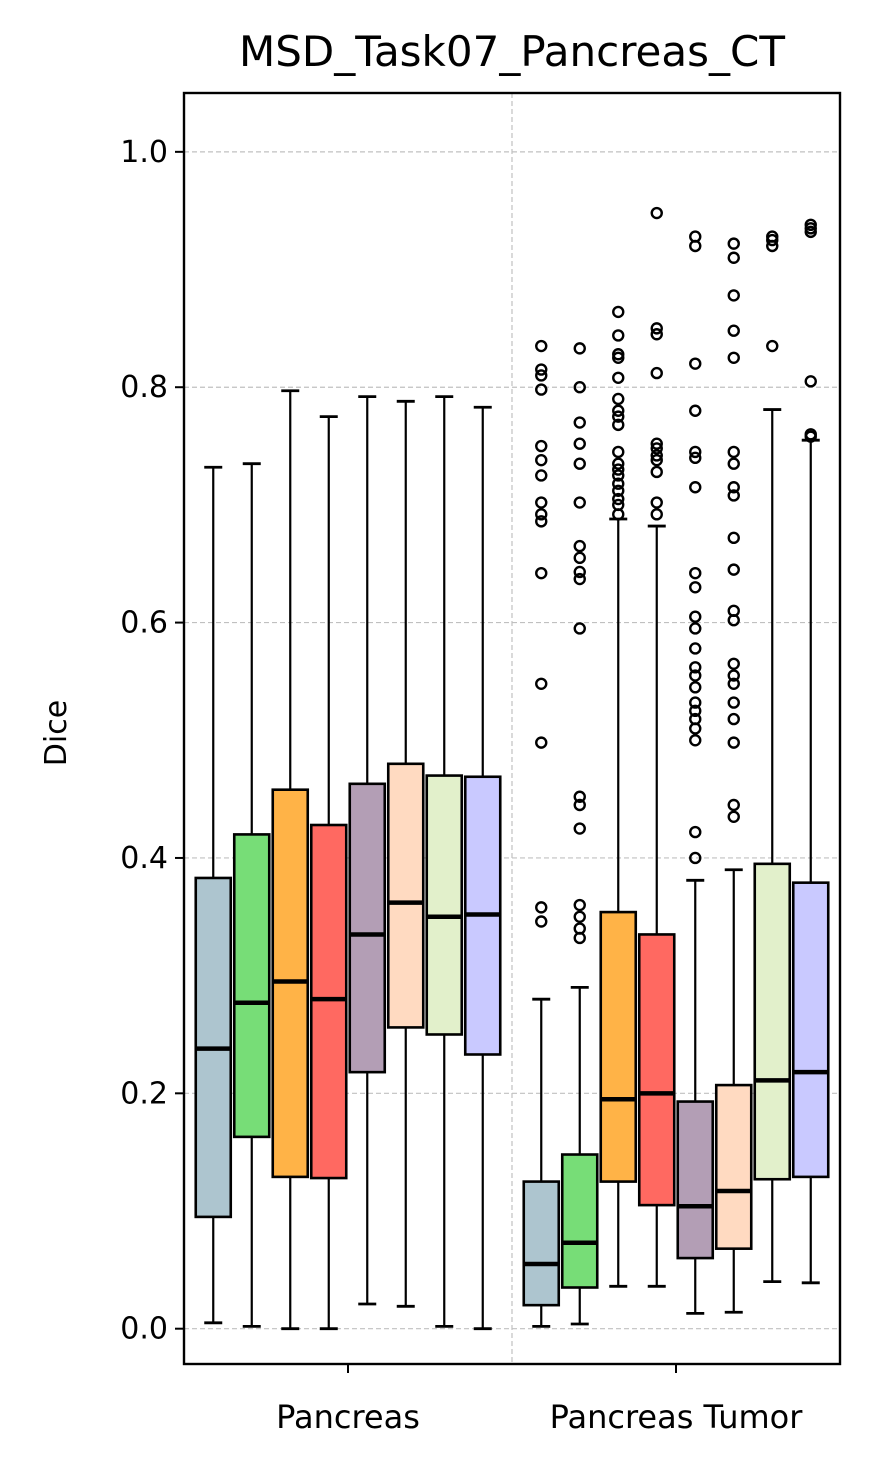 The image size is (870, 1466). I want to click on x-tick-label: Pancreas Tumor, so click(677, 1417).